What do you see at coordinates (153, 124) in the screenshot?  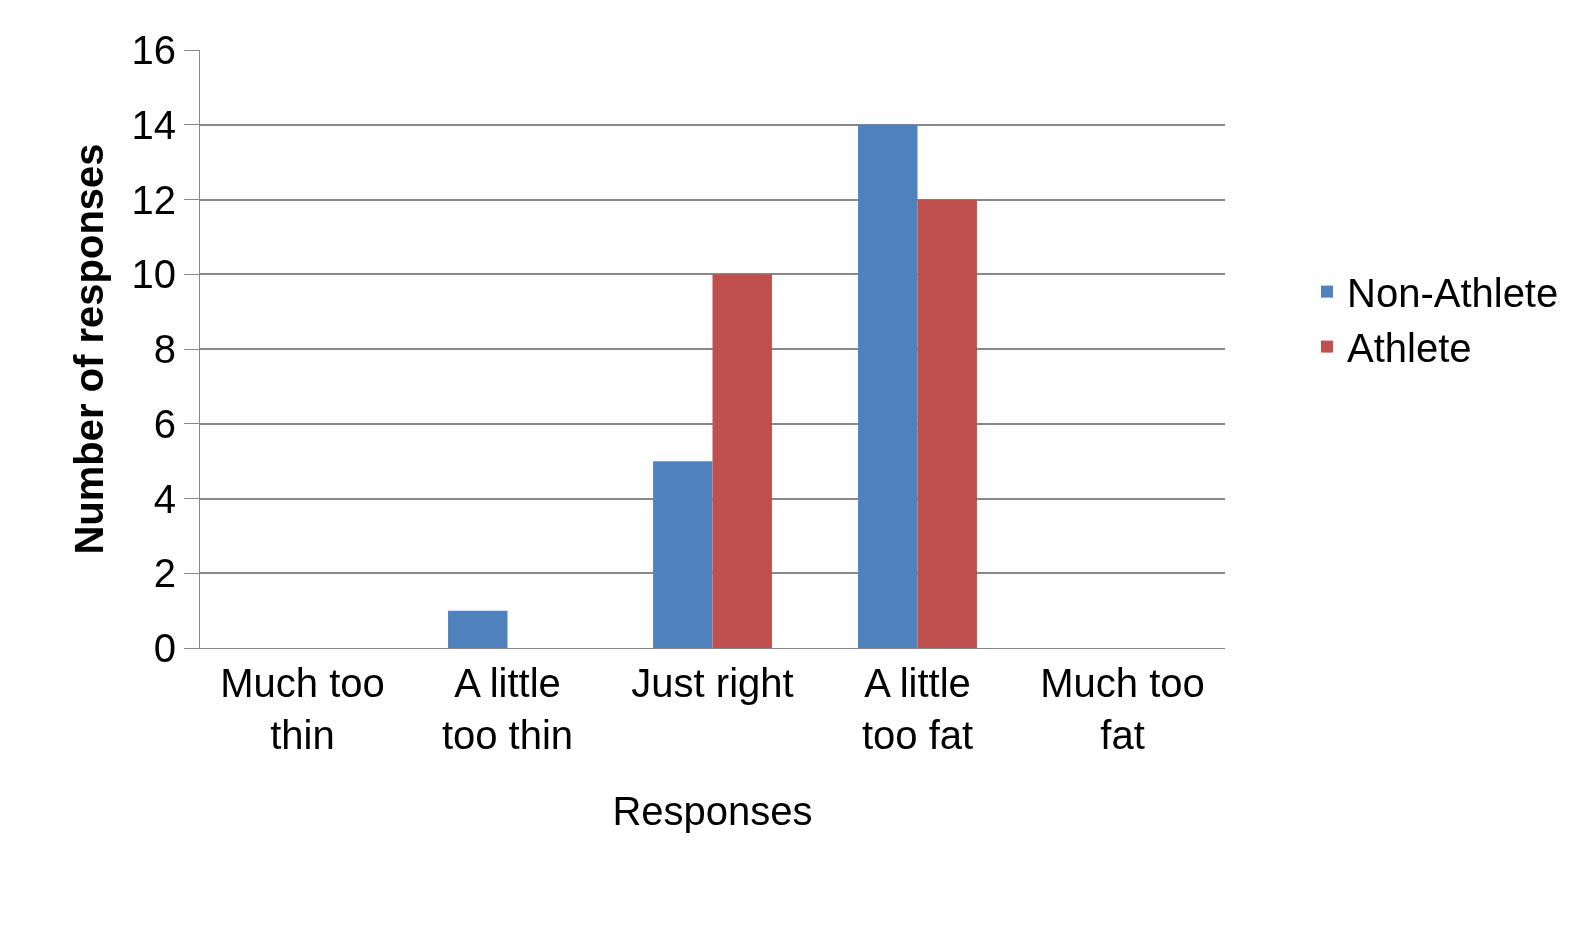 I see `y-tick-label: 14` at bounding box center [153, 124].